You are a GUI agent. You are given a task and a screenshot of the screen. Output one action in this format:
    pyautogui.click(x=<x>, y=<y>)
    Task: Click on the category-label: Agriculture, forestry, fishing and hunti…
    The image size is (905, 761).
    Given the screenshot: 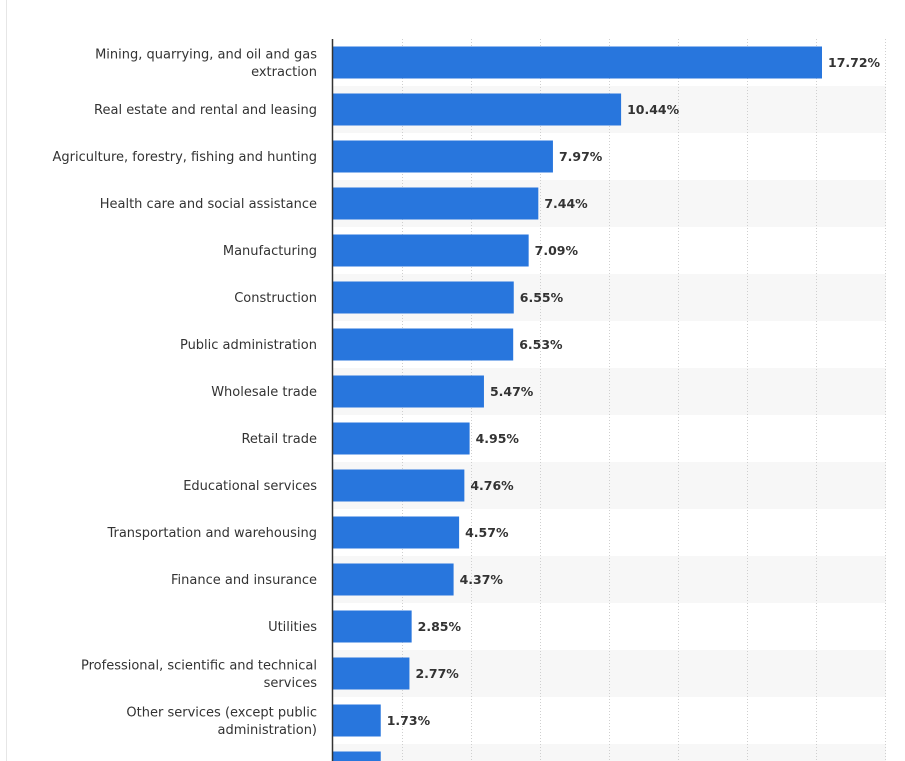 What is the action you would take?
    pyautogui.click(x=185, y=157)
    